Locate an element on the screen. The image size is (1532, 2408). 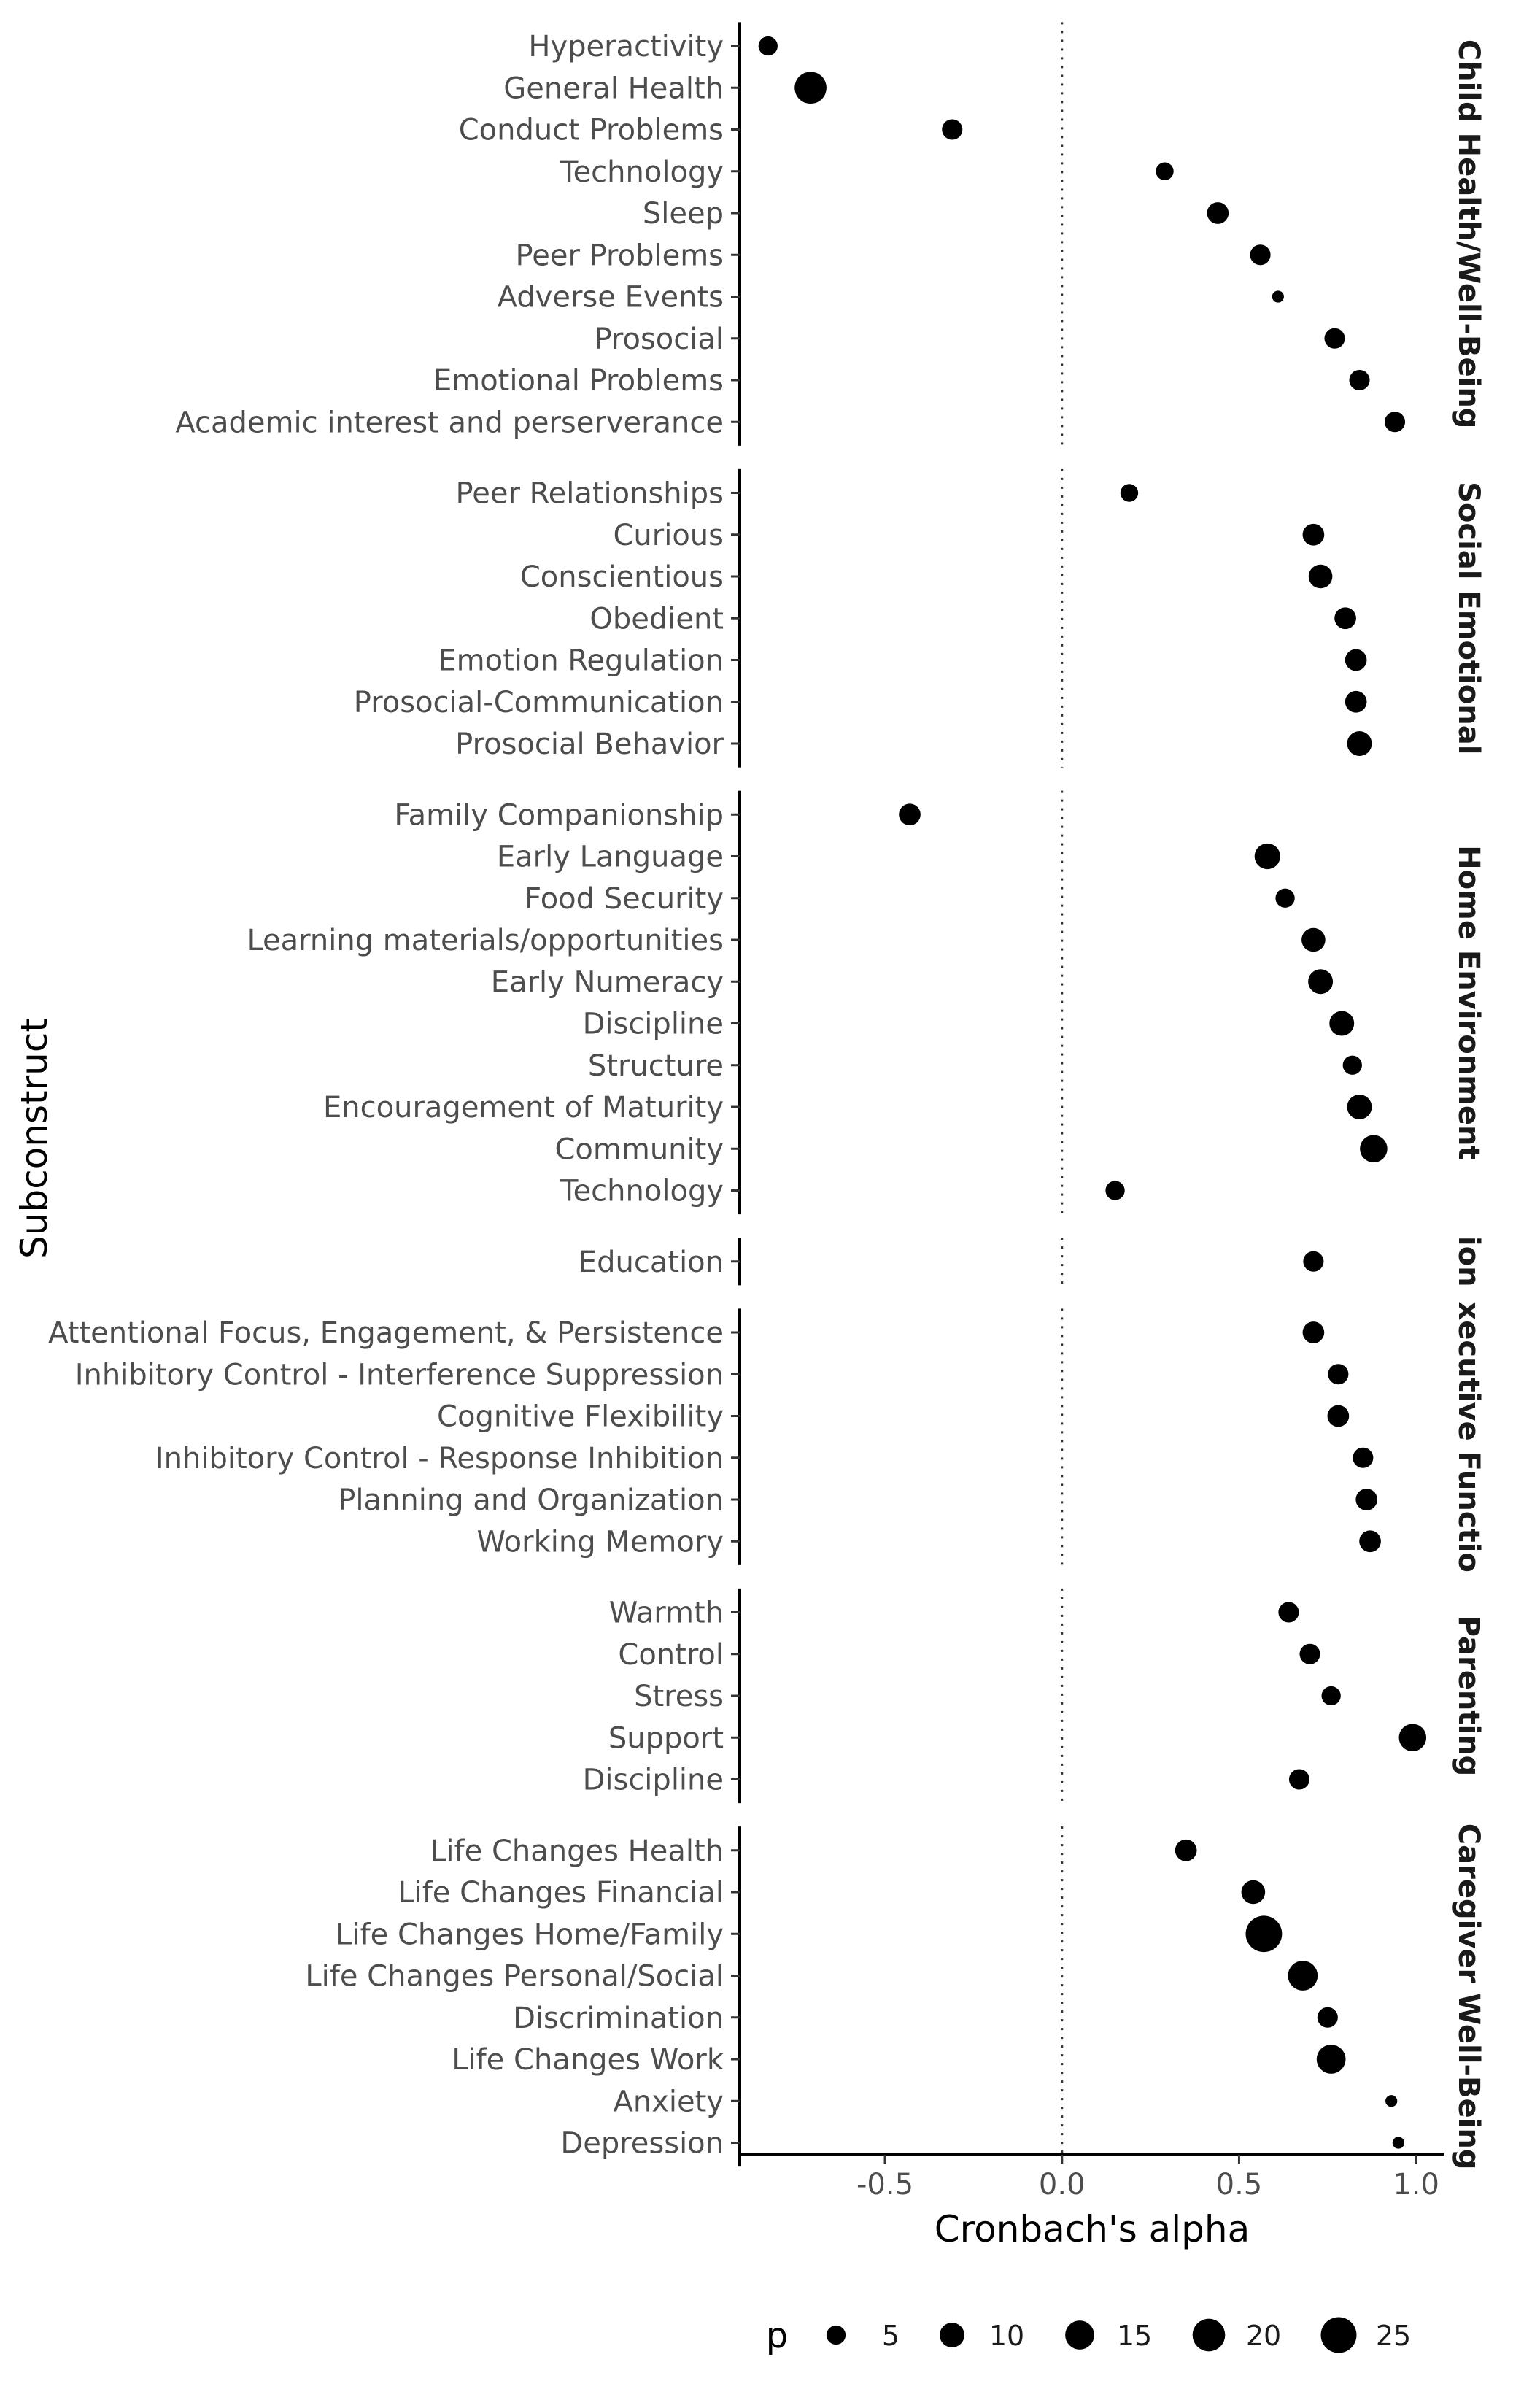
y-tick-label: Depression is located at coordinates (642, 2144).